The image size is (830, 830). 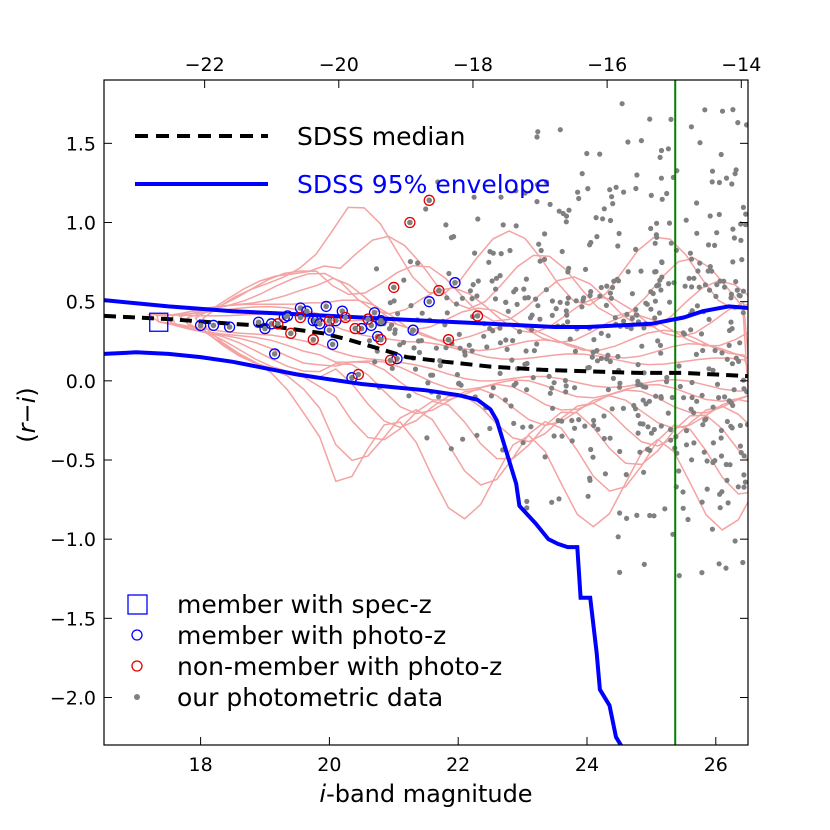 What do you see at coordinates (73, 619) in the screenshot?
I see `y-tick-label: −1.5` at bounding box center [73, 619].